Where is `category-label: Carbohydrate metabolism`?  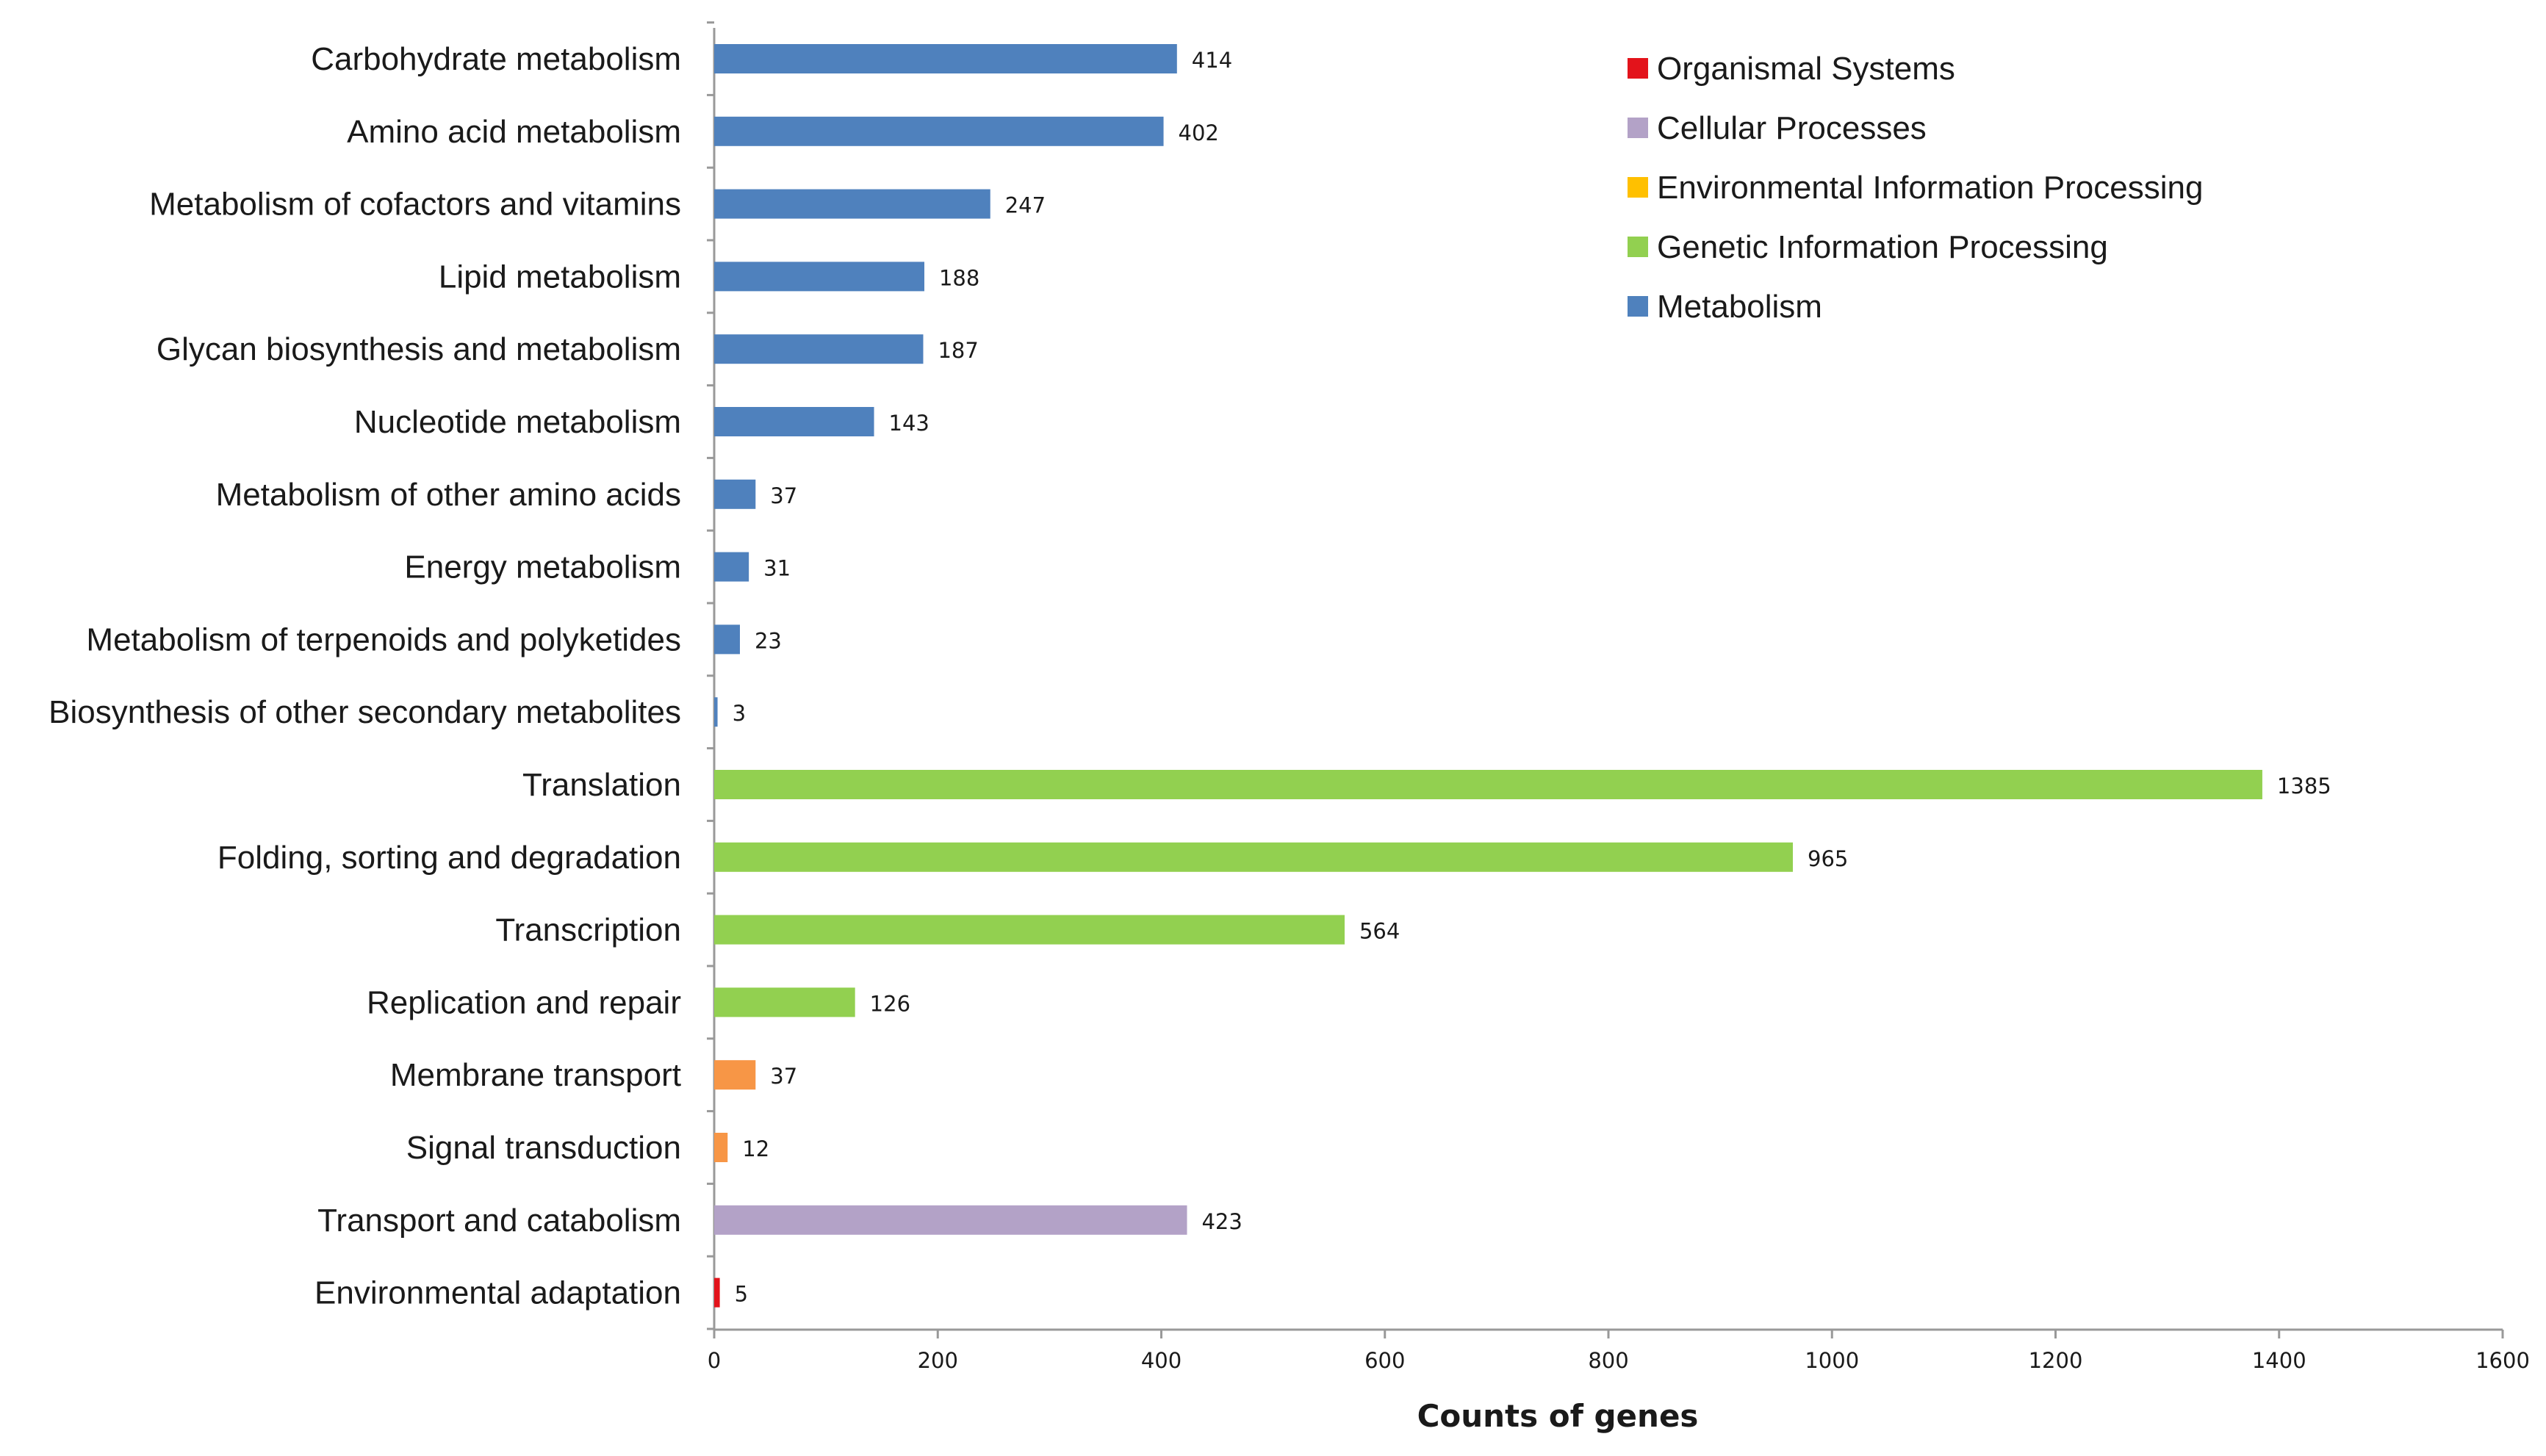 category-label: Carbohydrate metabolism is located at coordinates (496, 59).